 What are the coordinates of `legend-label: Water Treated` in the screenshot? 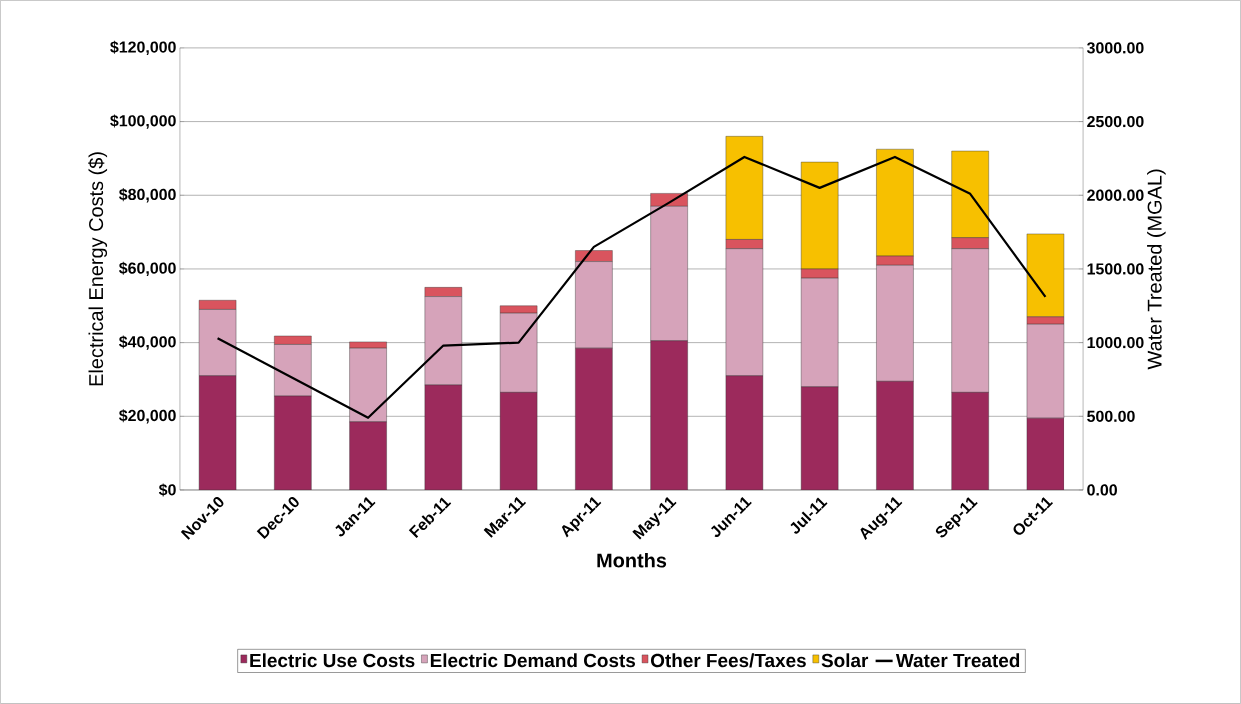 It's located at (957, 660).